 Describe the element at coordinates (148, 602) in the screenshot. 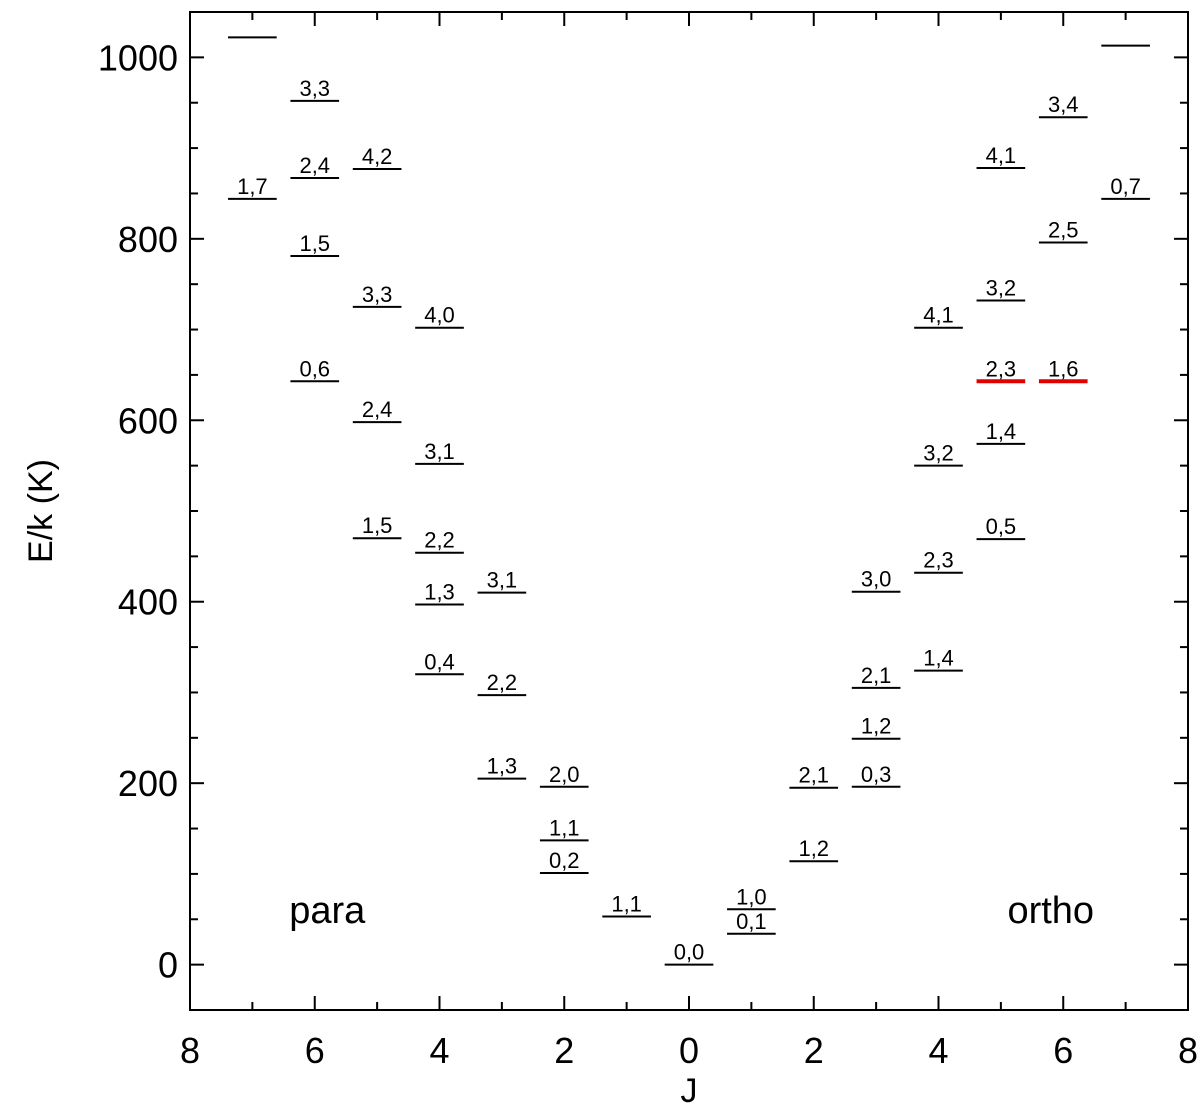

I see `y-tick-label: 400` at that location.